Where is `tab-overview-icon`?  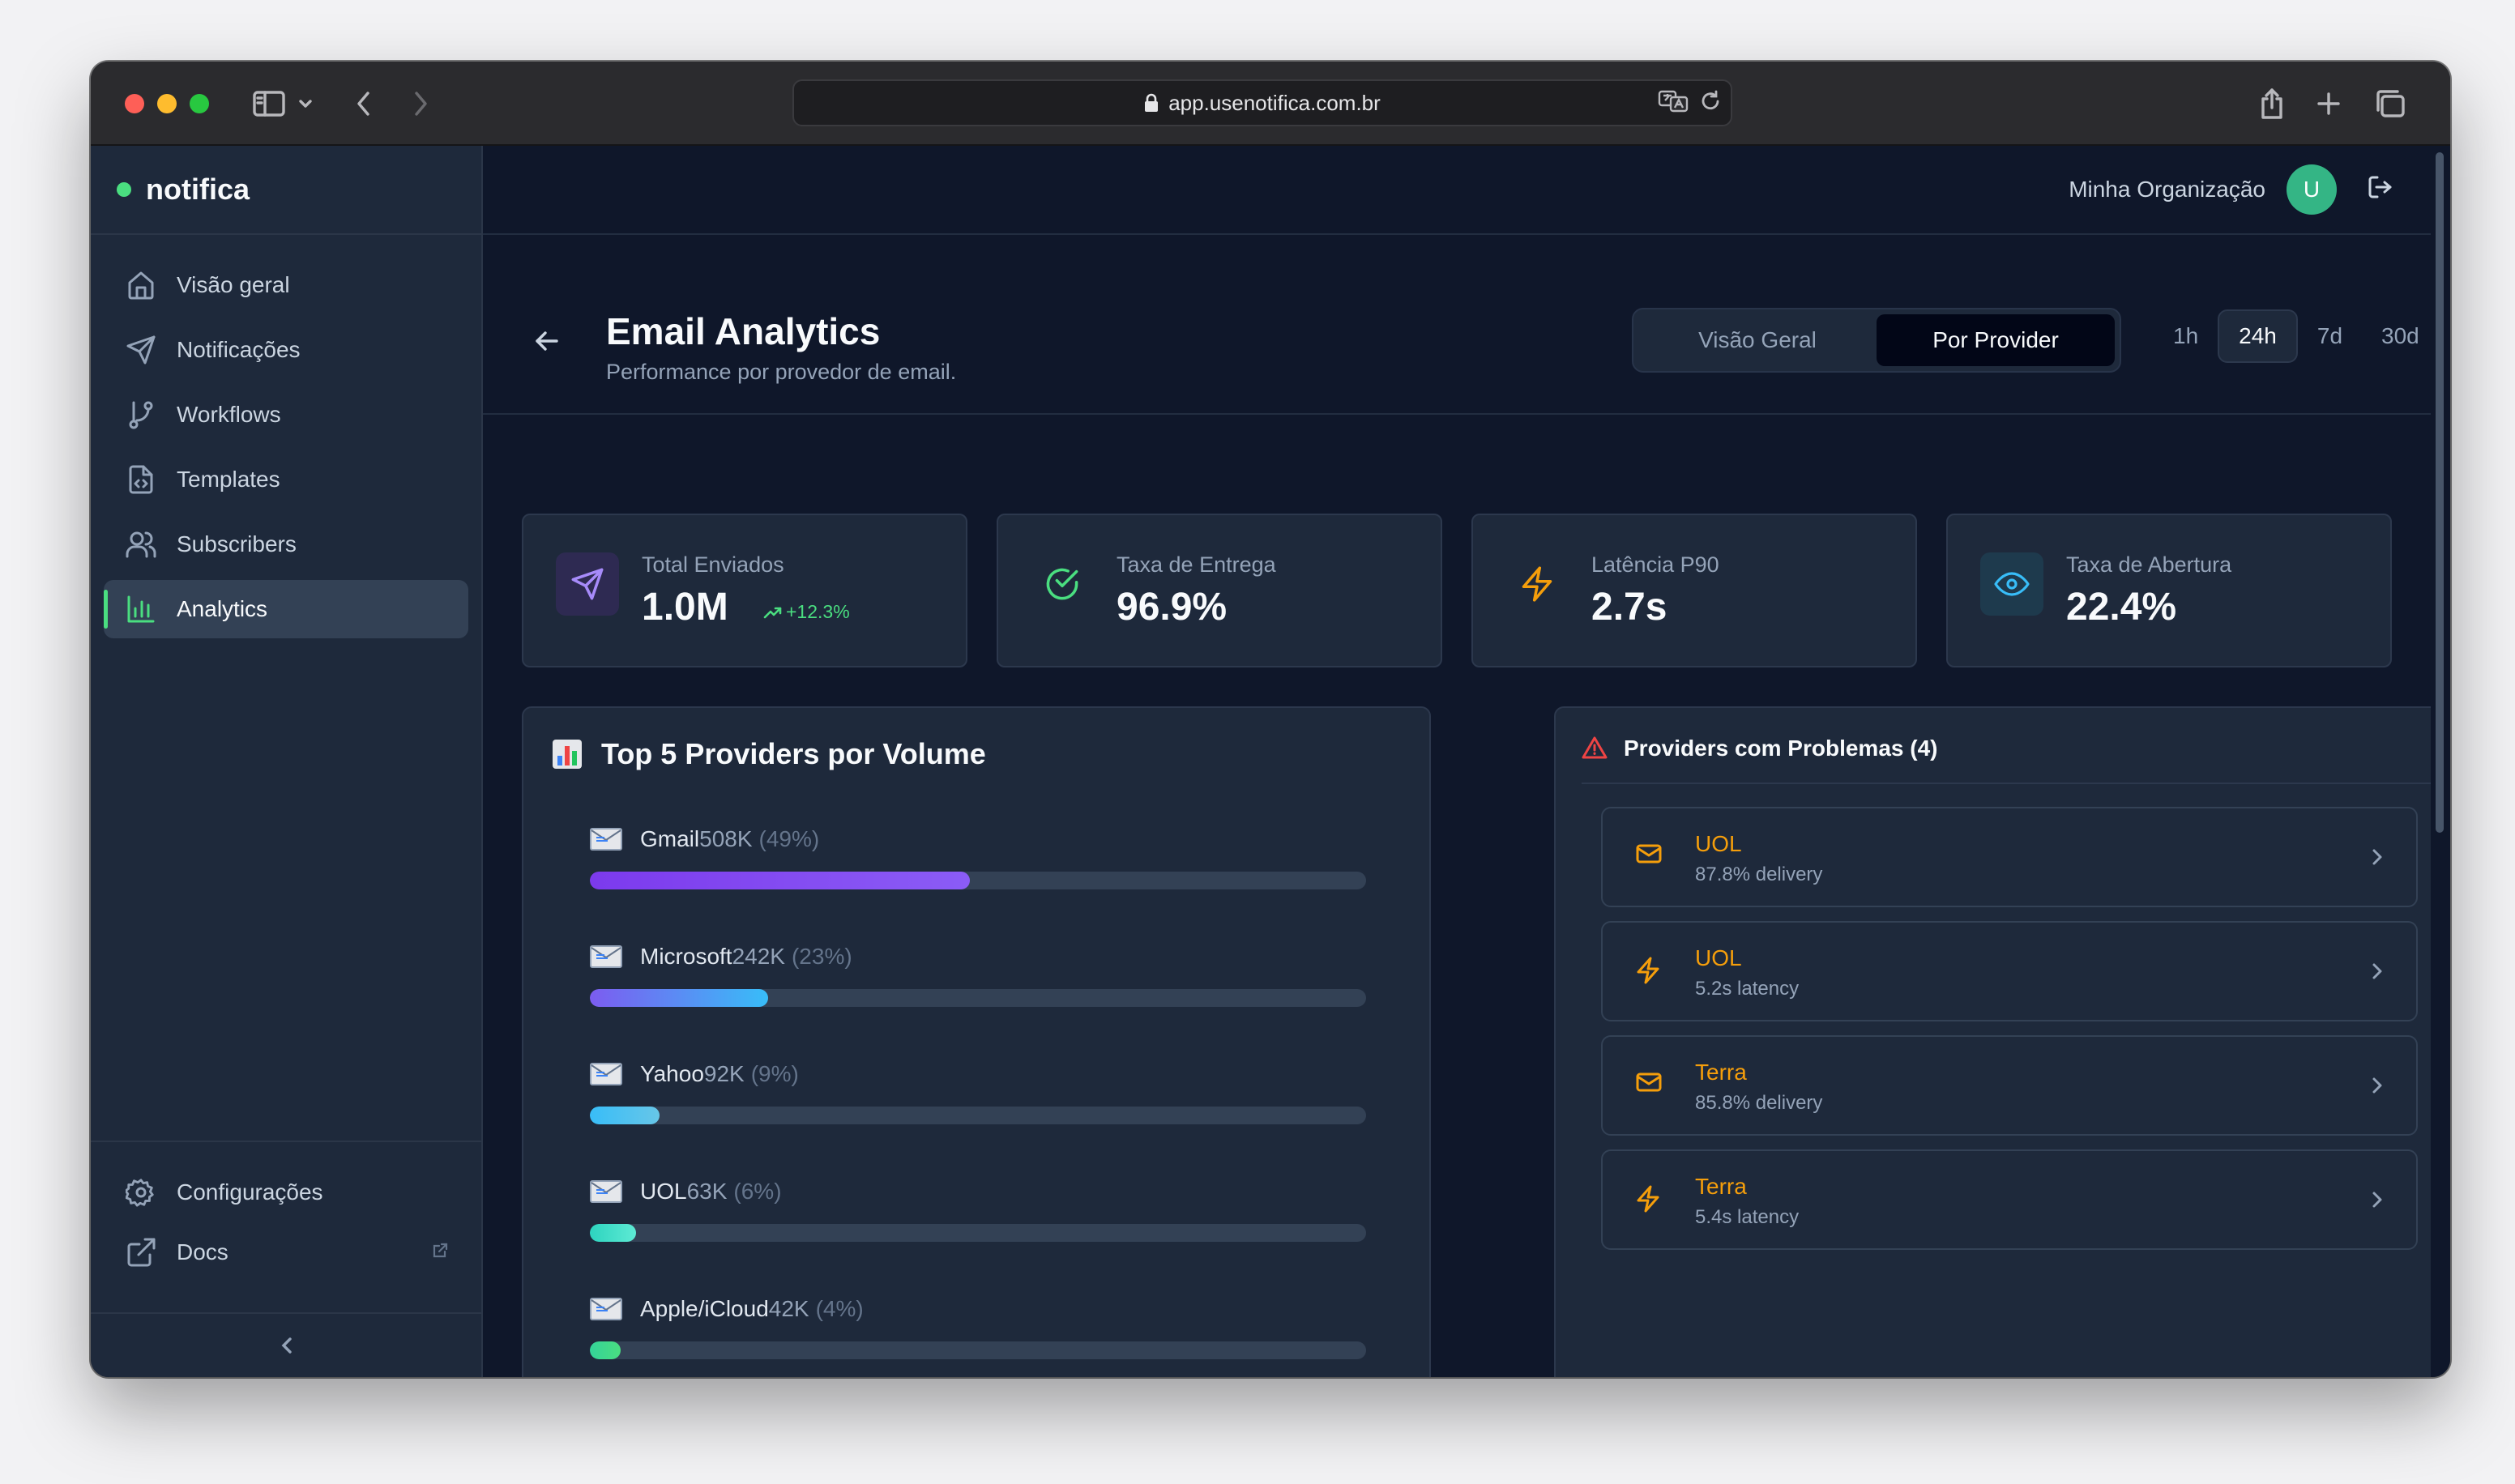 tab-overview-icon is located at coordinates (2390, 104).